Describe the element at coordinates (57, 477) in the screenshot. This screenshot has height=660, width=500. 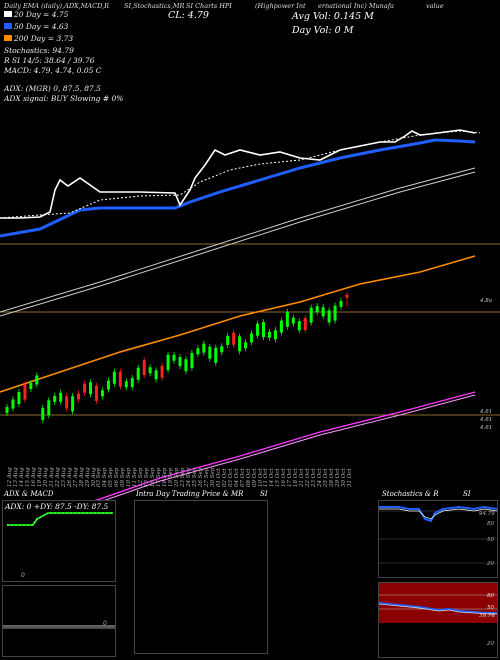
I see `x-axis-date-label: 22 Aug` at that location.